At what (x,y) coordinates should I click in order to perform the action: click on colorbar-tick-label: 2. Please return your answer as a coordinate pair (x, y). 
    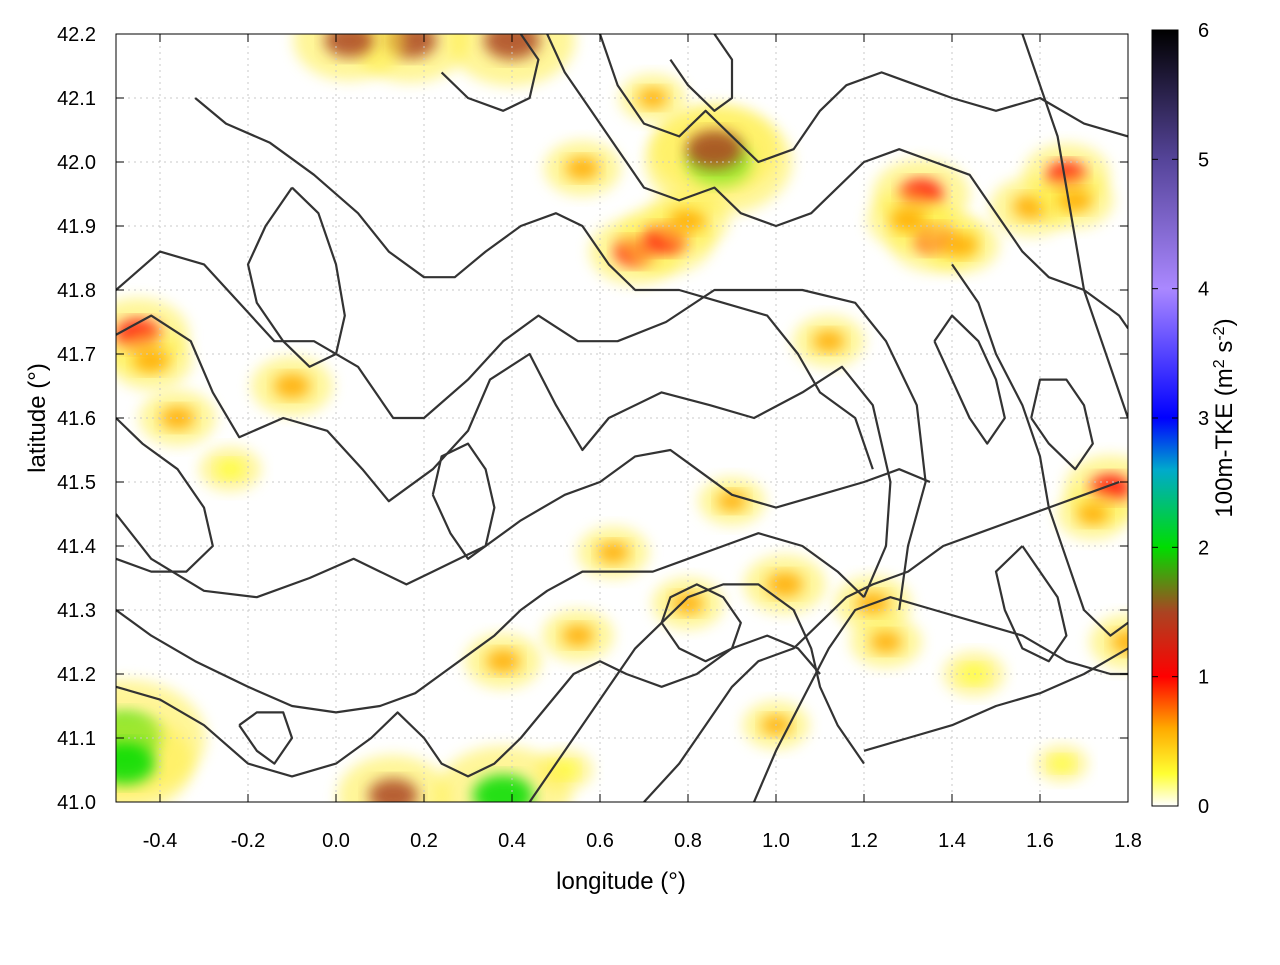
    Looking at the image, I should click on (1203, 548).